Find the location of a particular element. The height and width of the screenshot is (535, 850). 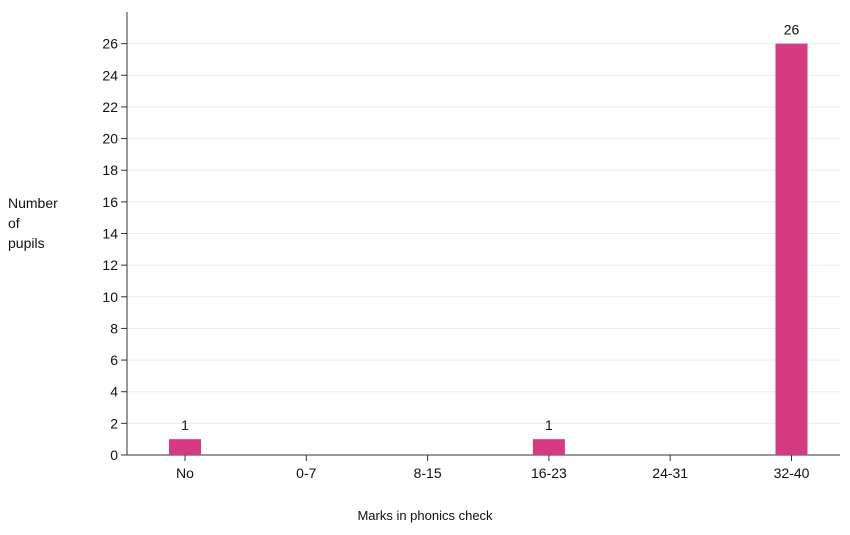

y-axis-label-line-3: pupils is located at coordinates (26, 243).